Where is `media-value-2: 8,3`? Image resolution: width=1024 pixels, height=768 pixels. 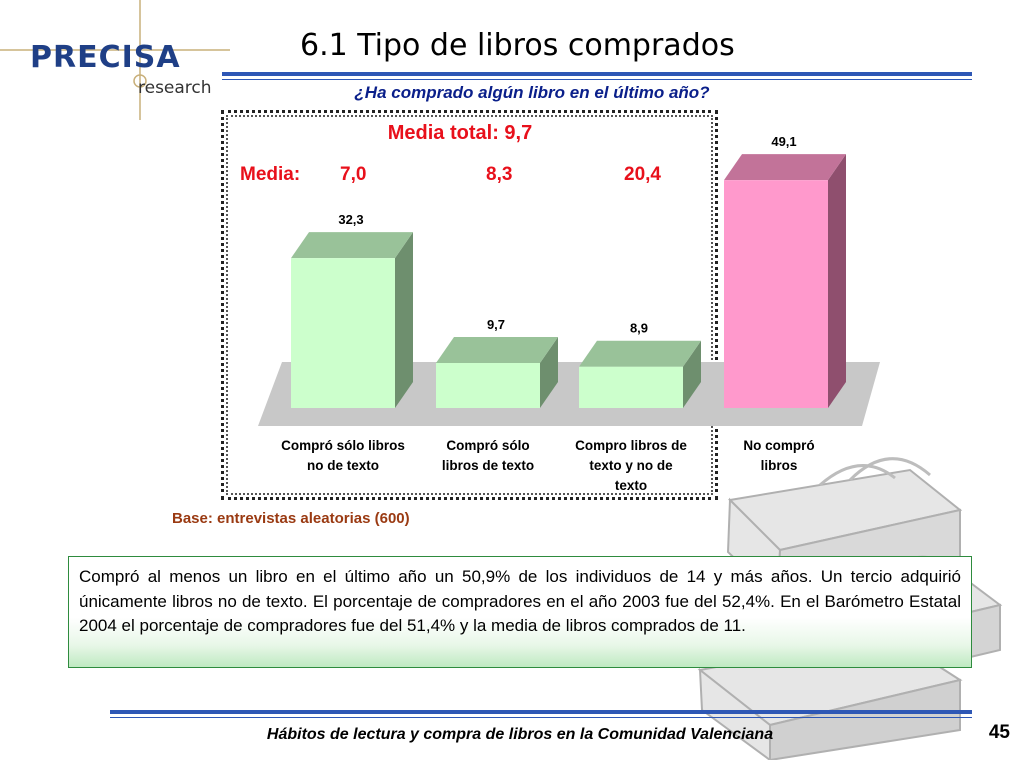 media-value-2: 8,3 is located at coordinates (499, 174).